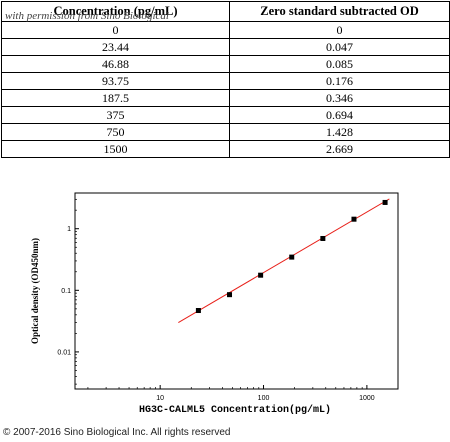 The image size is (450, 442). Describe the element at coordinates (35, 291) in the screenshot. I see `y-axis-label: Optical density (OD450nm)` at that location.